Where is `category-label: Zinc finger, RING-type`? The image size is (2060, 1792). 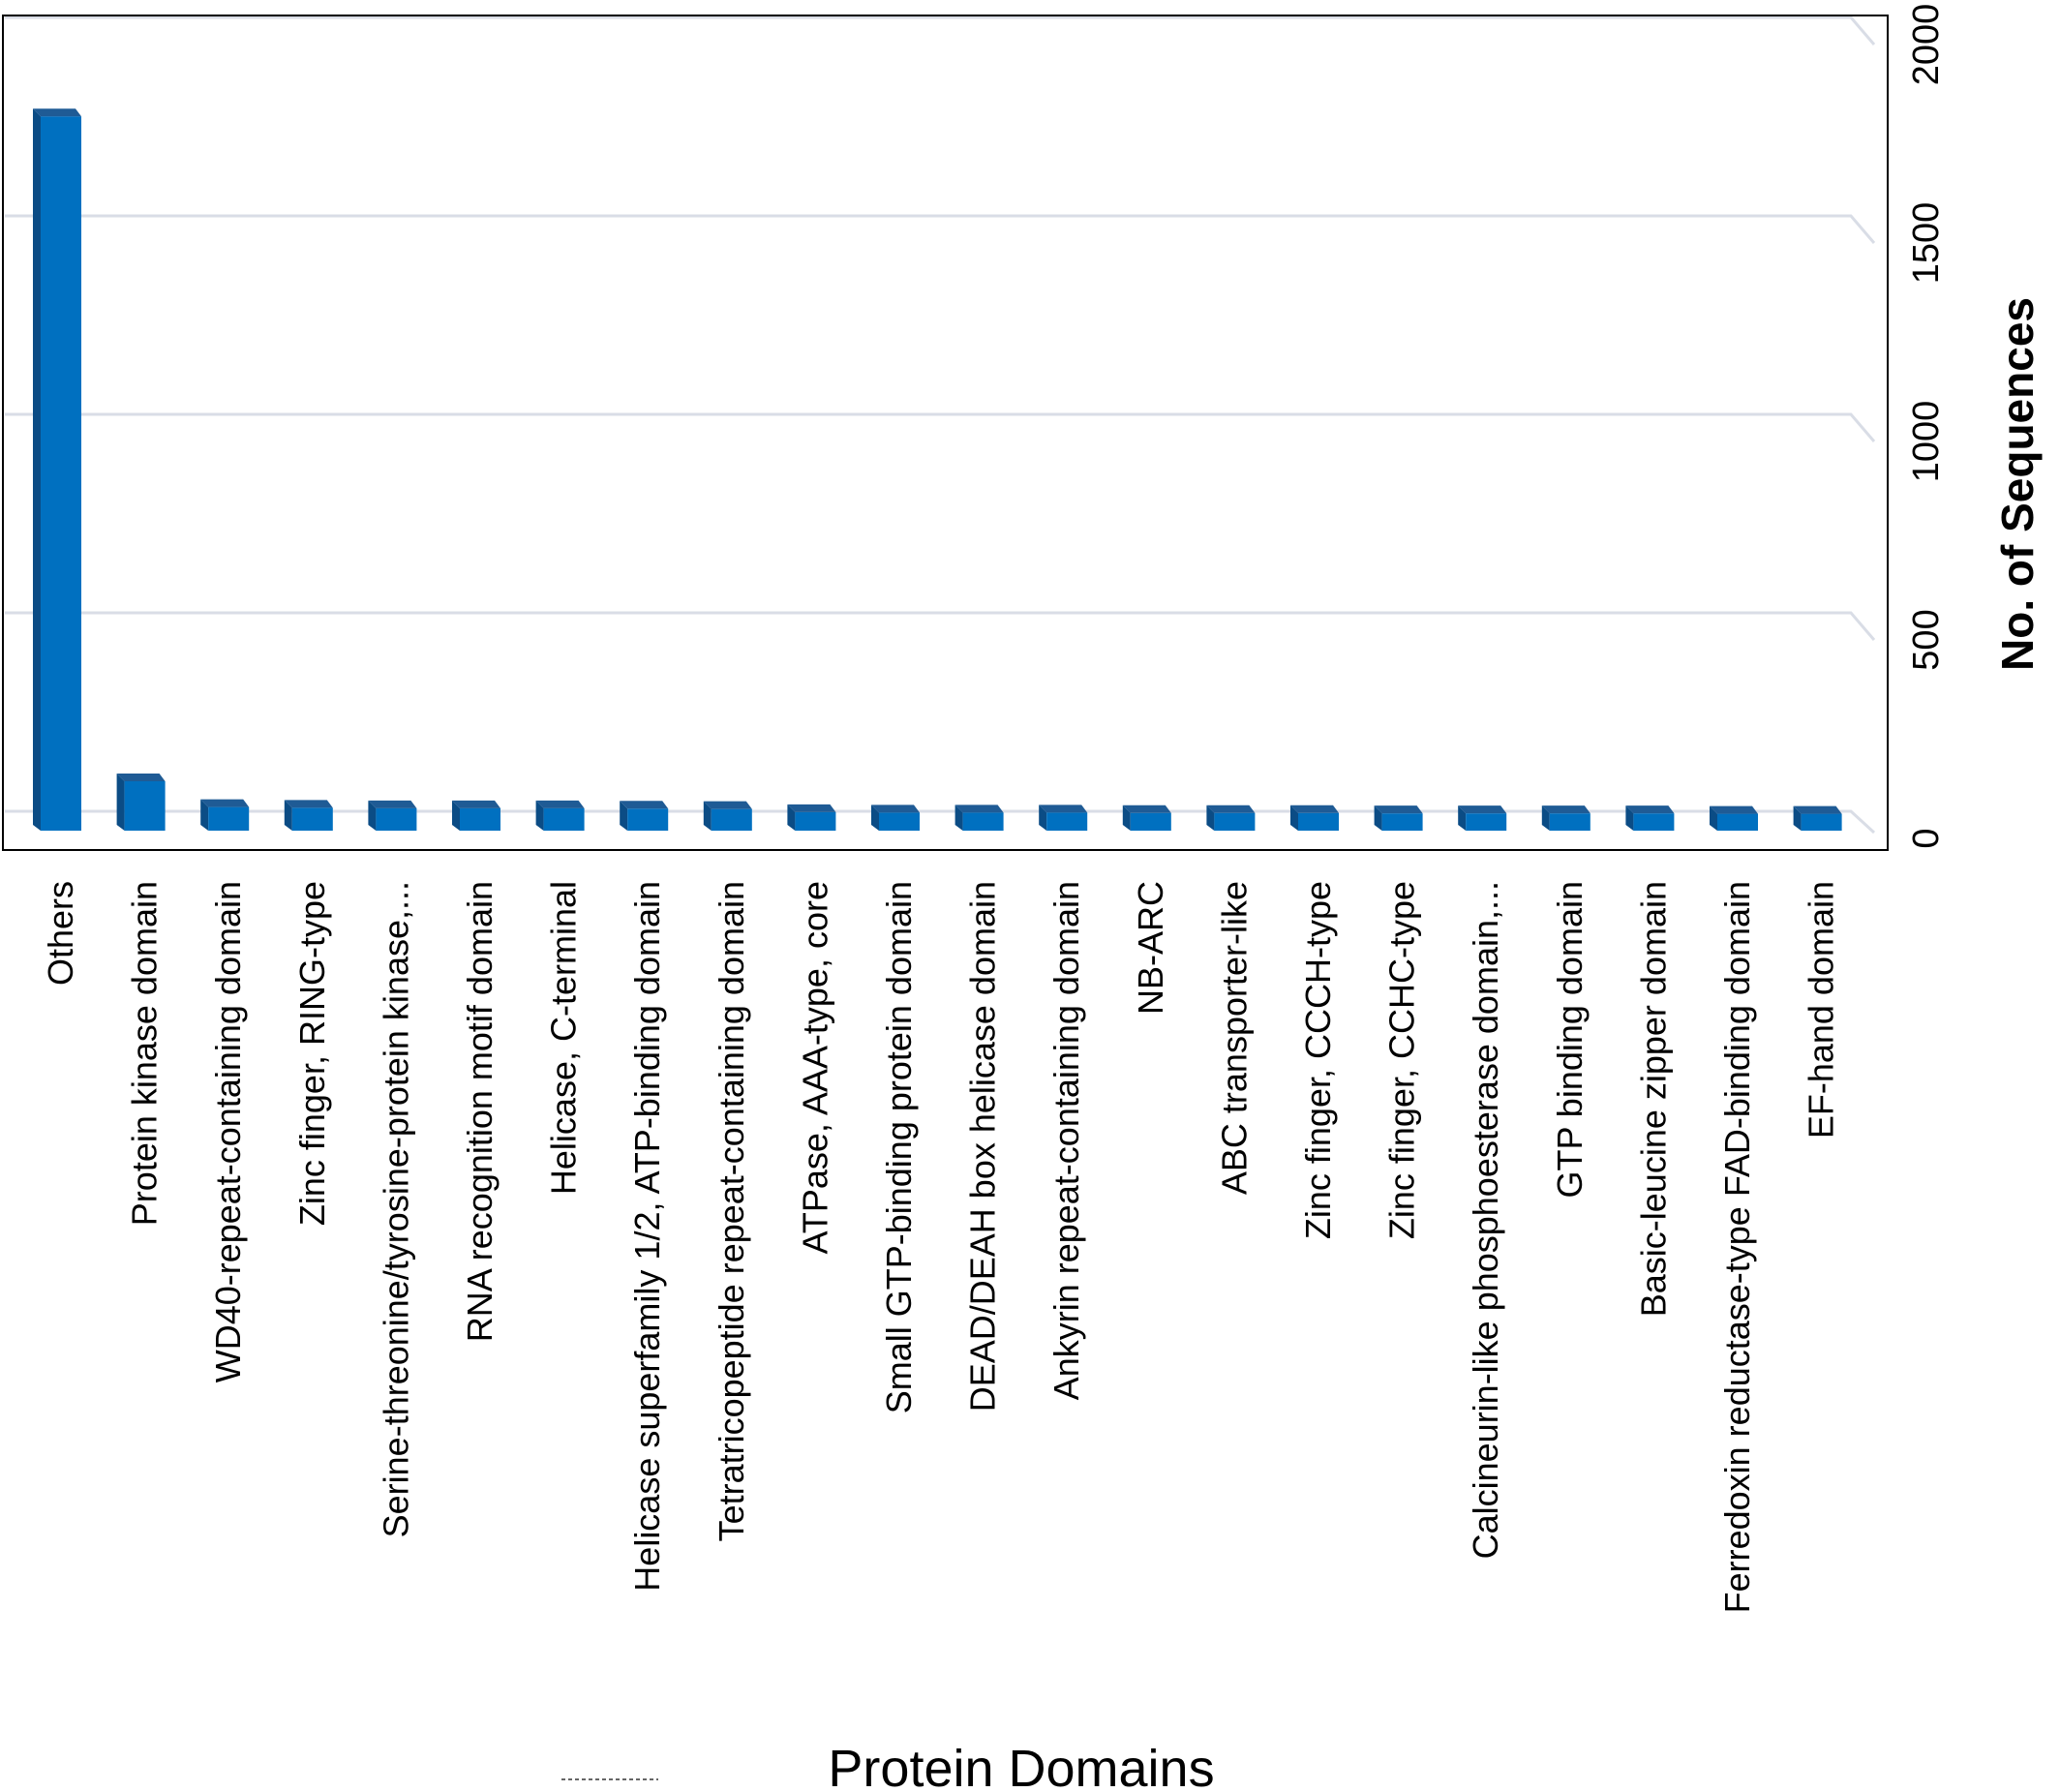 category-label: Zinc finger, RING-type is located at coordinates (312, 1053).